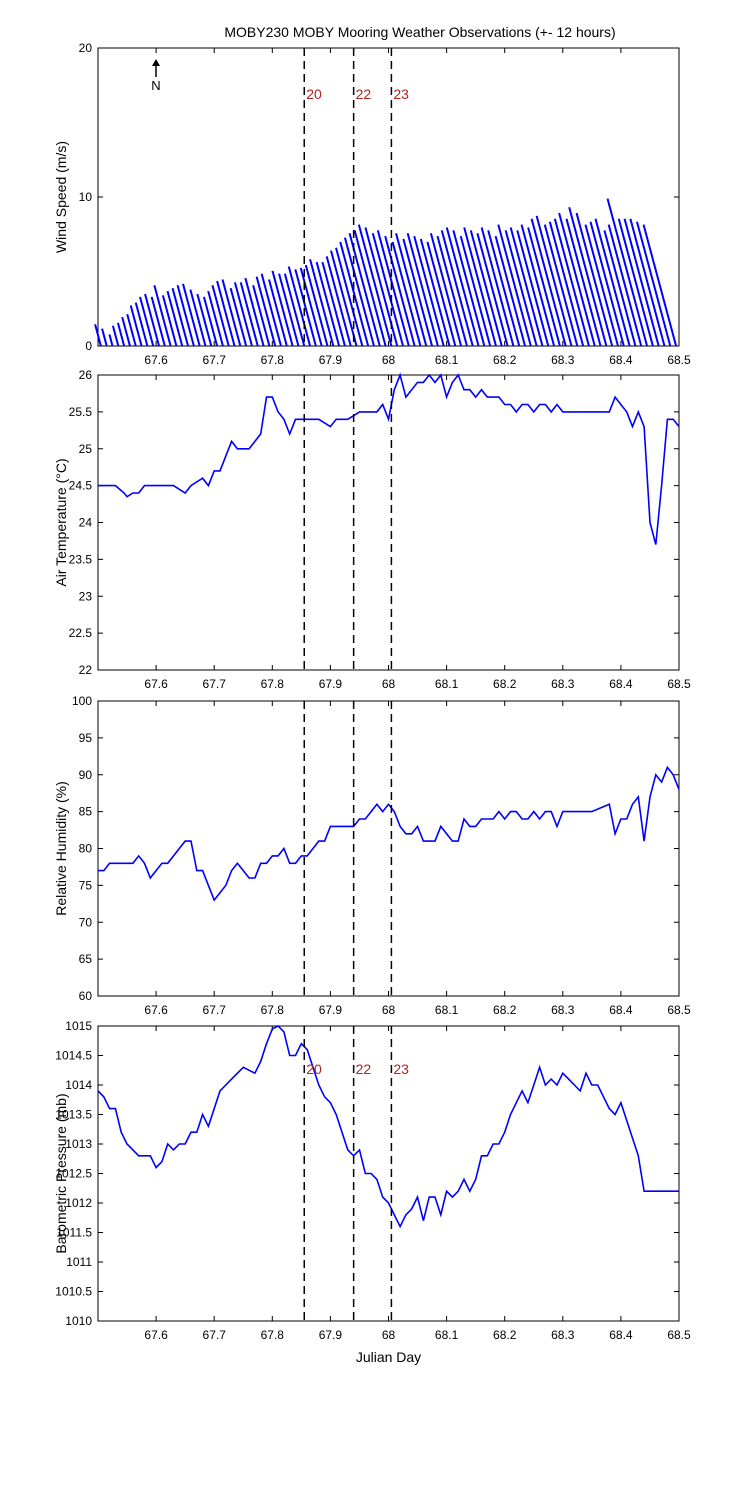 The width and height of the screenshot is (750, 1500). Describe the element at coordinates (78, 1321) in the screenshot. I see `y-tick-label: 1010` at that location.